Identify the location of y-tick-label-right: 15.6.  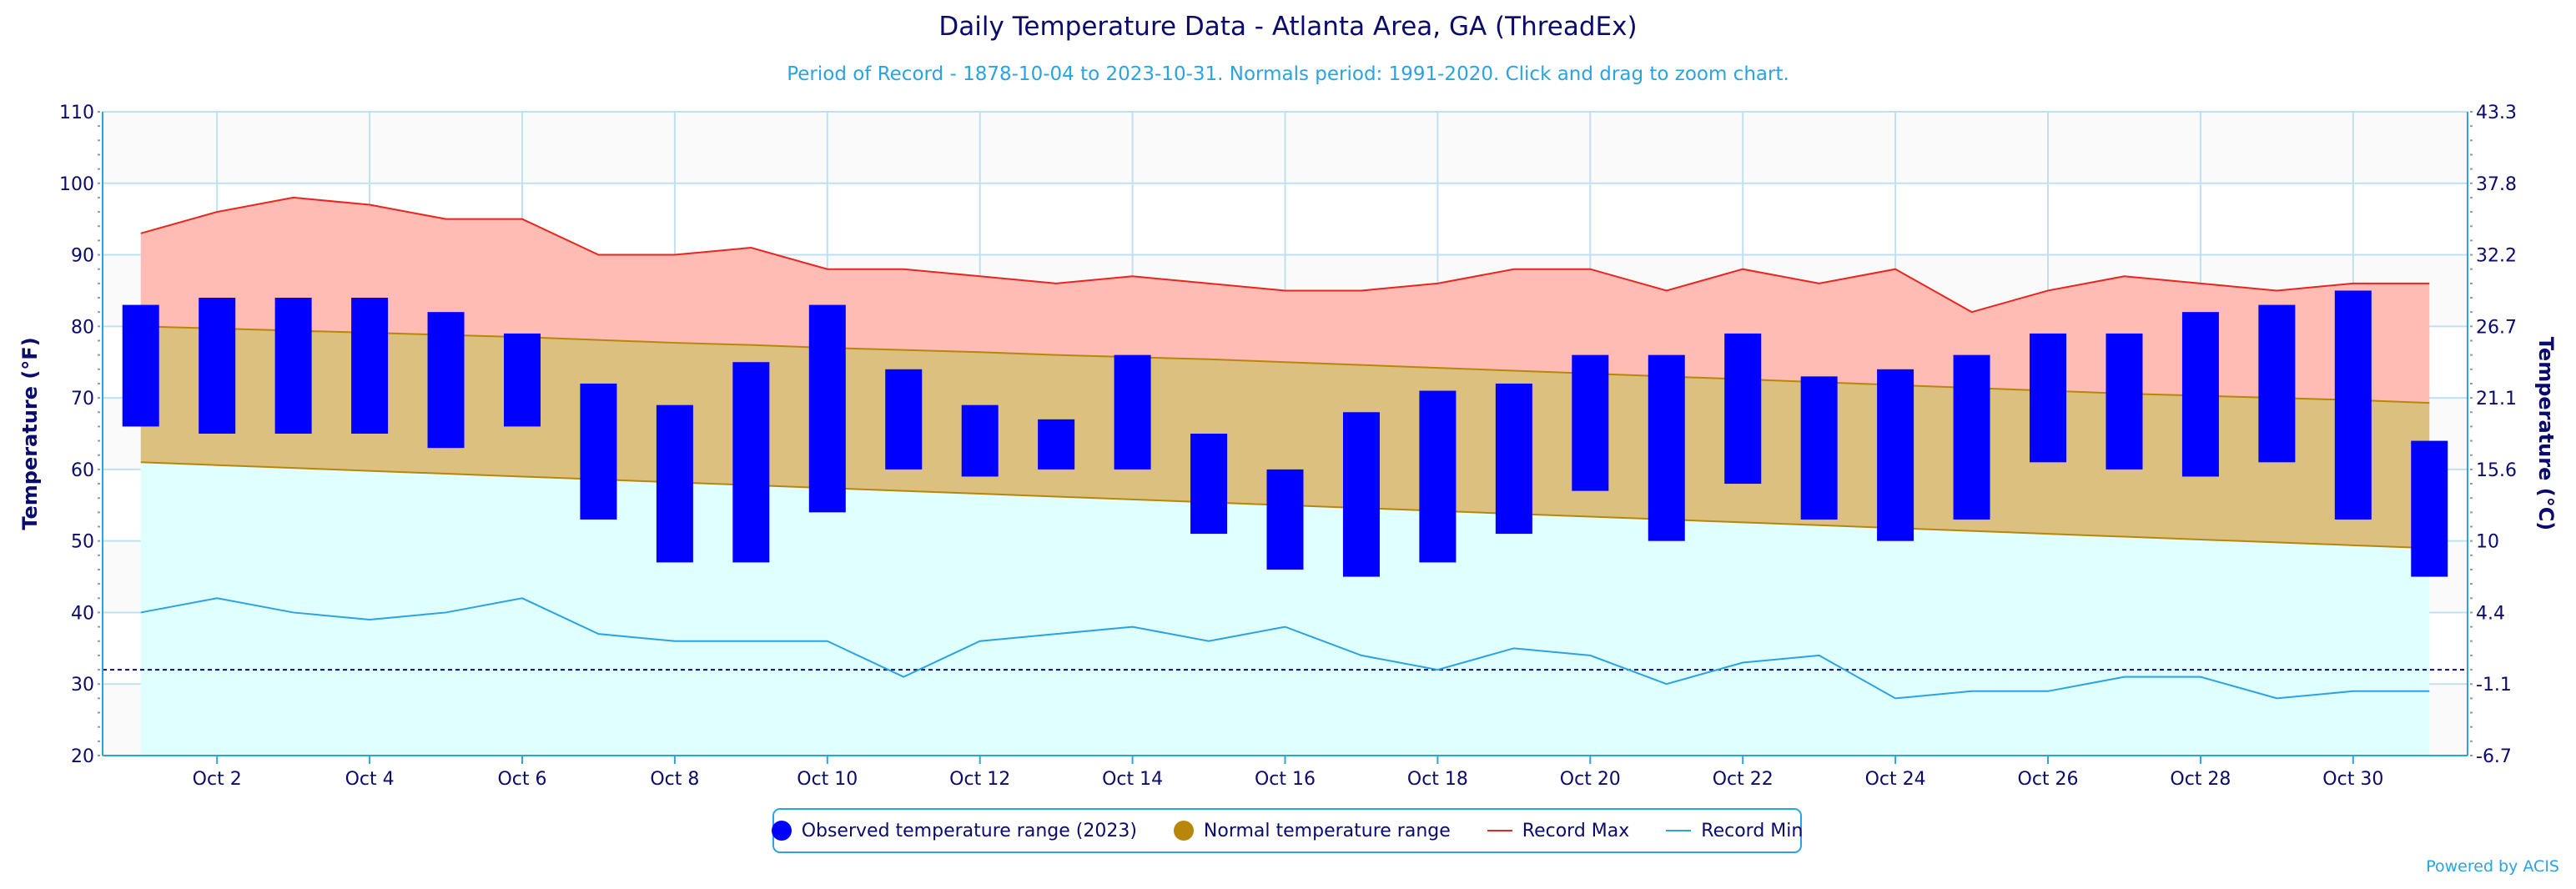
(2496, 470).